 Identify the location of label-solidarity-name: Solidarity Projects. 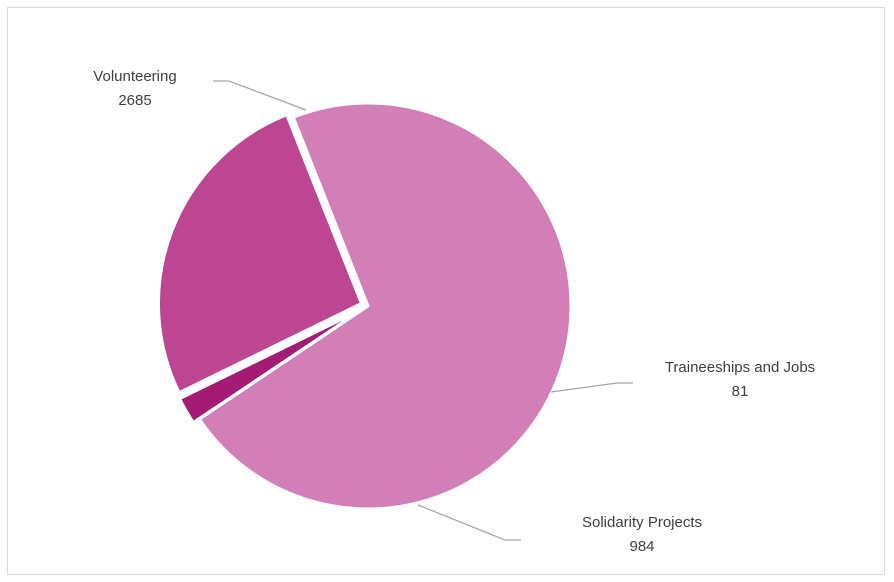
(642, 522).